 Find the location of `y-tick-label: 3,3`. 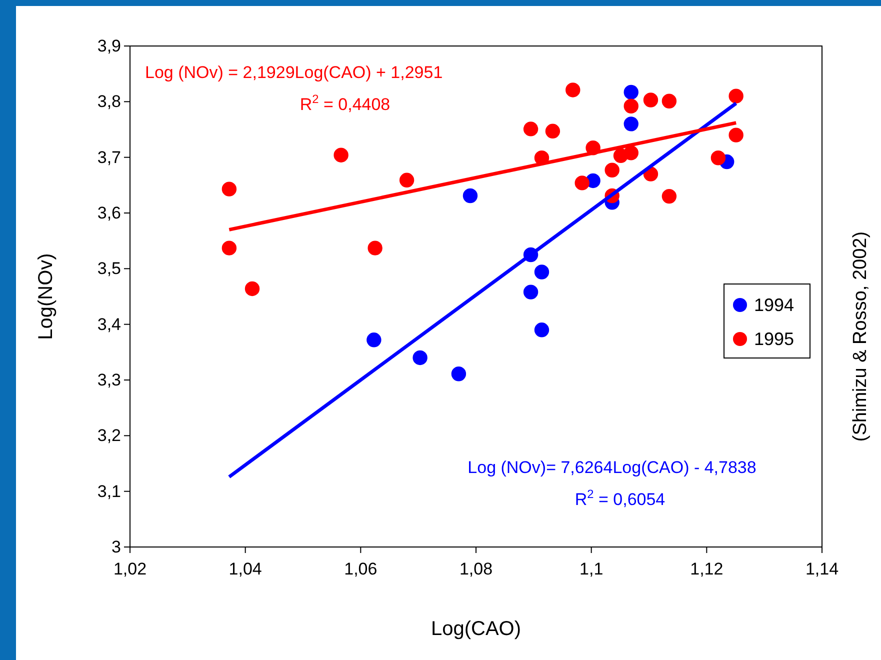

y-tick-label: 3,3 is located at coordinates (109, 380).